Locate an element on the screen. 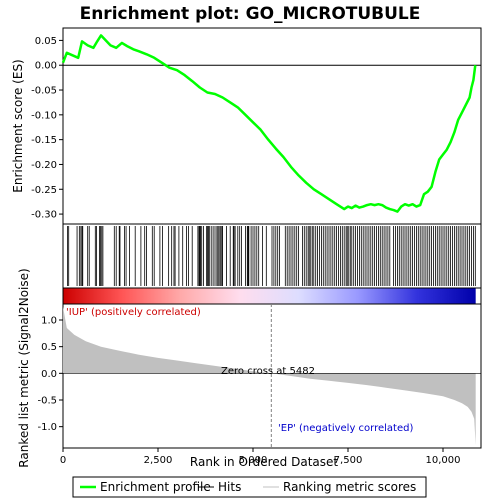 The width and height of the screenshot is (500, 500). positive-annotation: 'IUP' (positively correlated) is located at coordinates (133, 312).